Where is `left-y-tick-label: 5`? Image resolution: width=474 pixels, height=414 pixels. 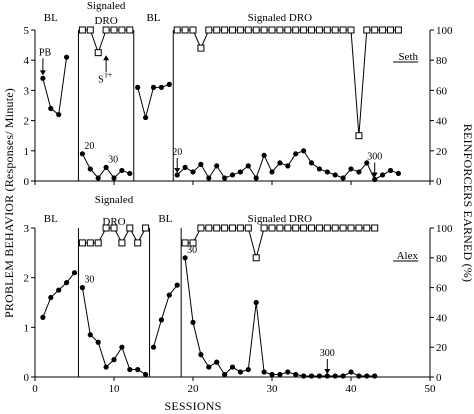 left-y-tick-label: 5 is located at coordinates (27, 31).